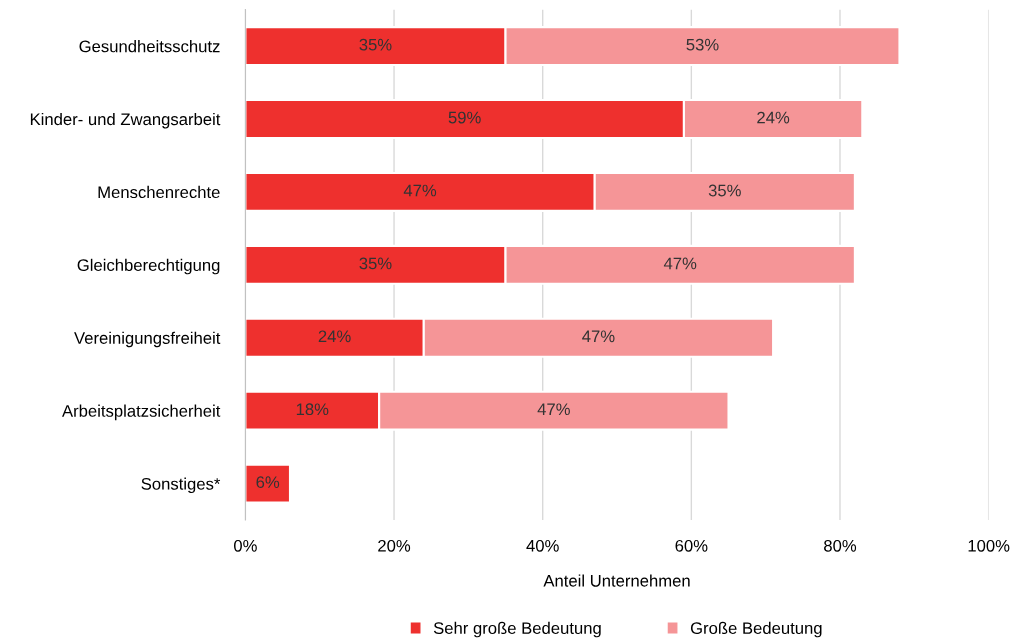 The image size is (1014, 642). Describe the element at coordinates (245, 545) in the screenshot. I see `x-tick-label: 0%` at that location.